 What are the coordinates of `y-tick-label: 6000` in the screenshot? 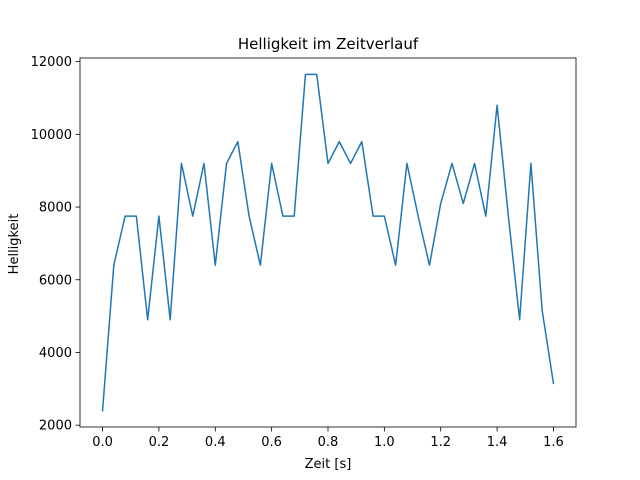 It's located at (55, 280).